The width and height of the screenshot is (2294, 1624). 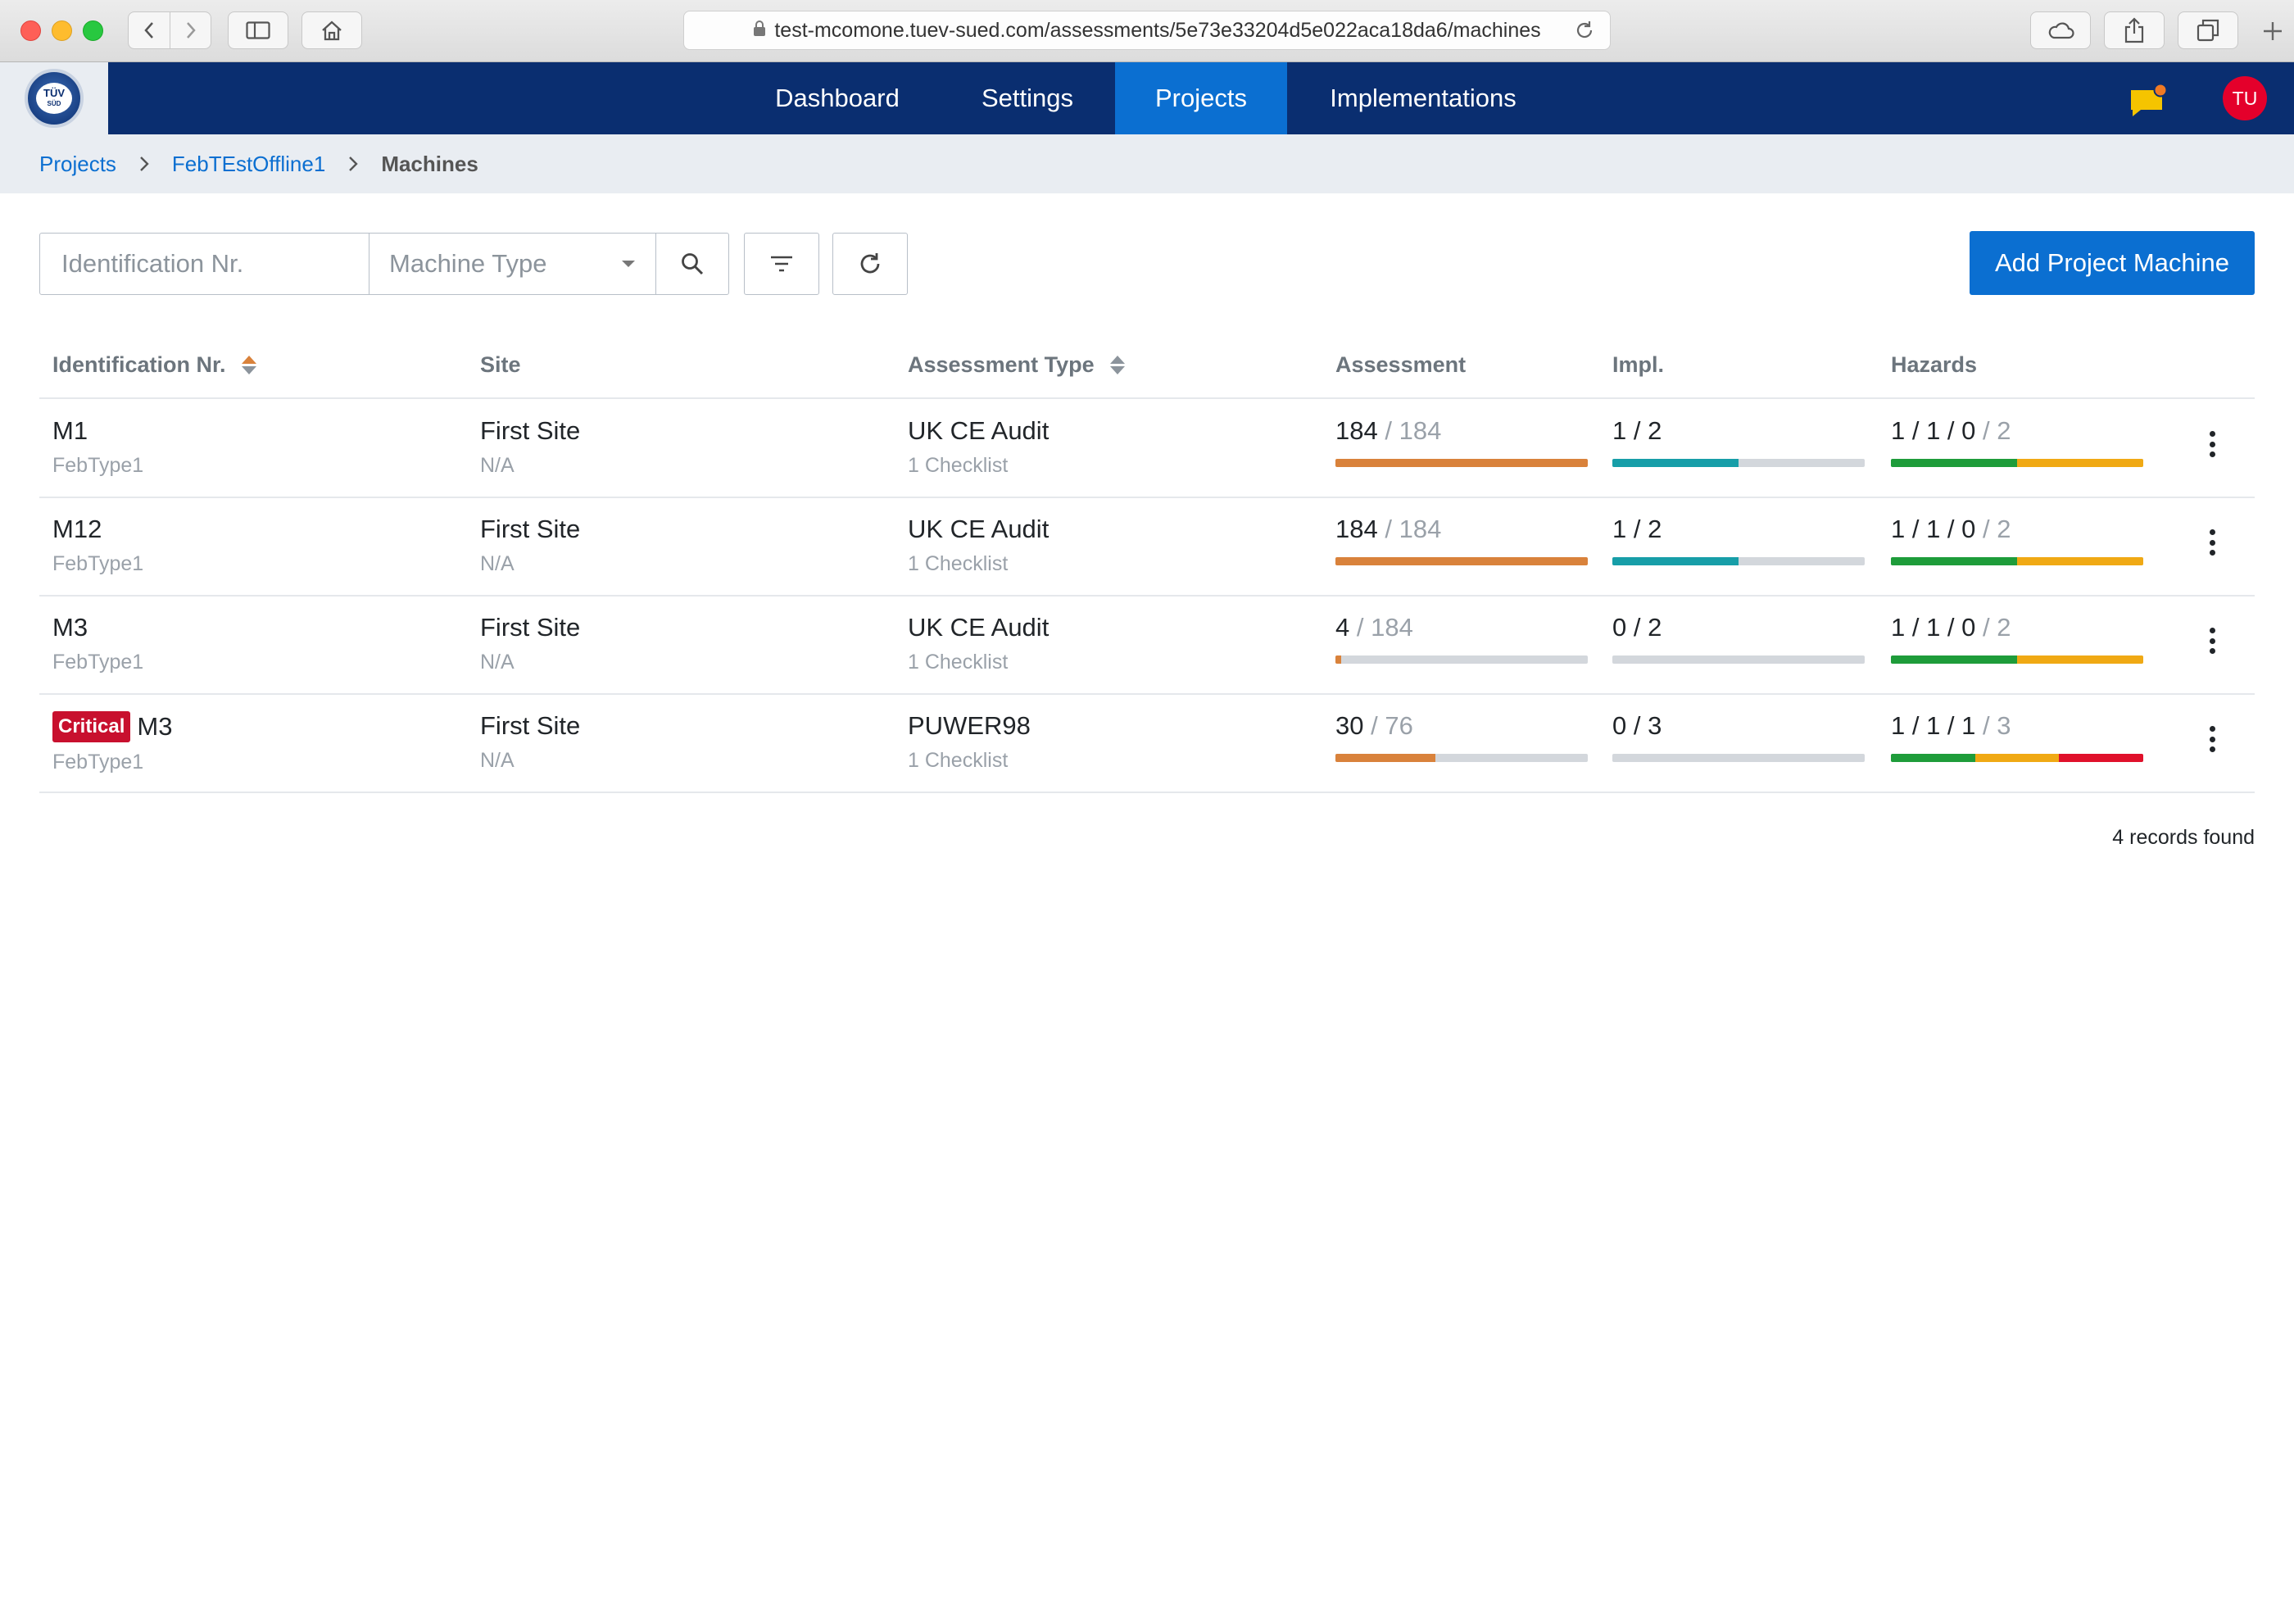 I want to click on new-tab-button, so click(x=2272, y=31).